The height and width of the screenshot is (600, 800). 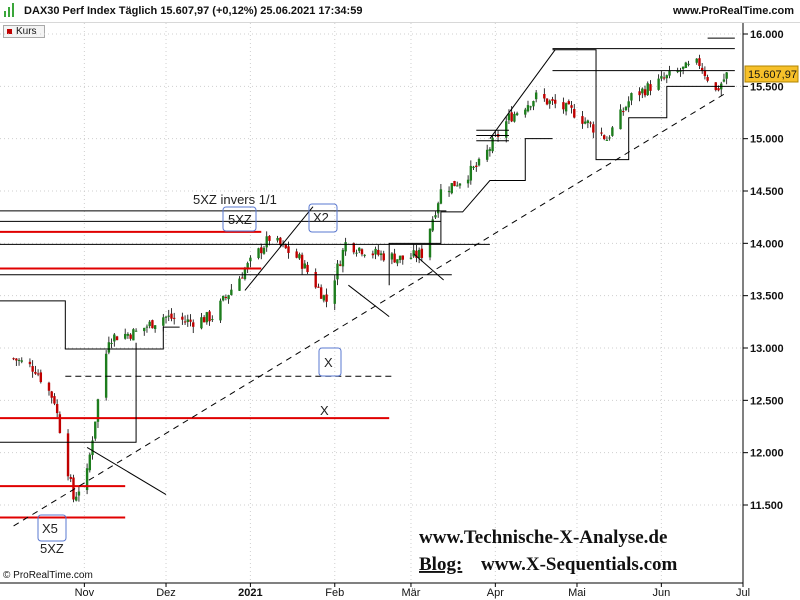 I want to click on x-tick-label: Mär, so click(x=410, y=593).